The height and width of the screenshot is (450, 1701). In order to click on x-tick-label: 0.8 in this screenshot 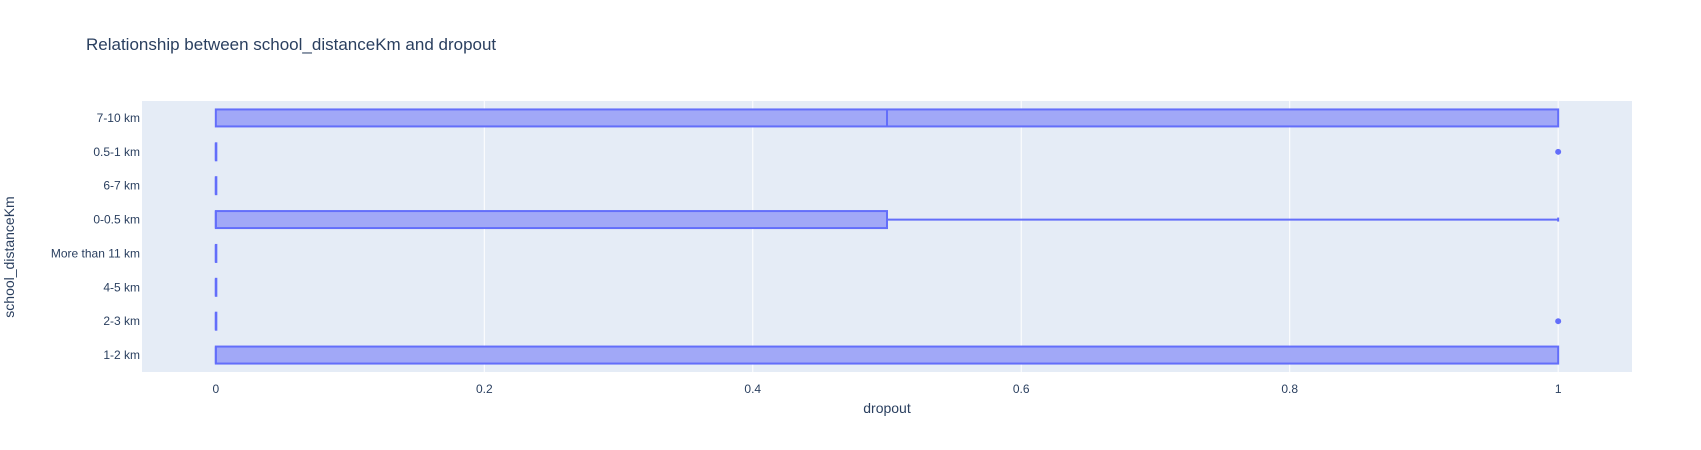, I will do `click(1289, 389)`.